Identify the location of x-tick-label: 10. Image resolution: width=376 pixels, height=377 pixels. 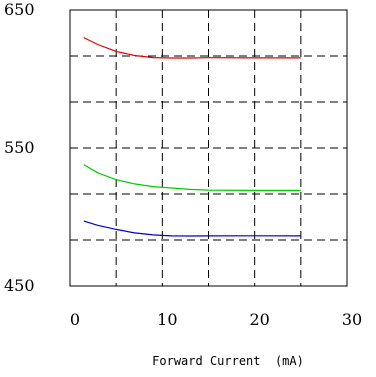
(167, 319).